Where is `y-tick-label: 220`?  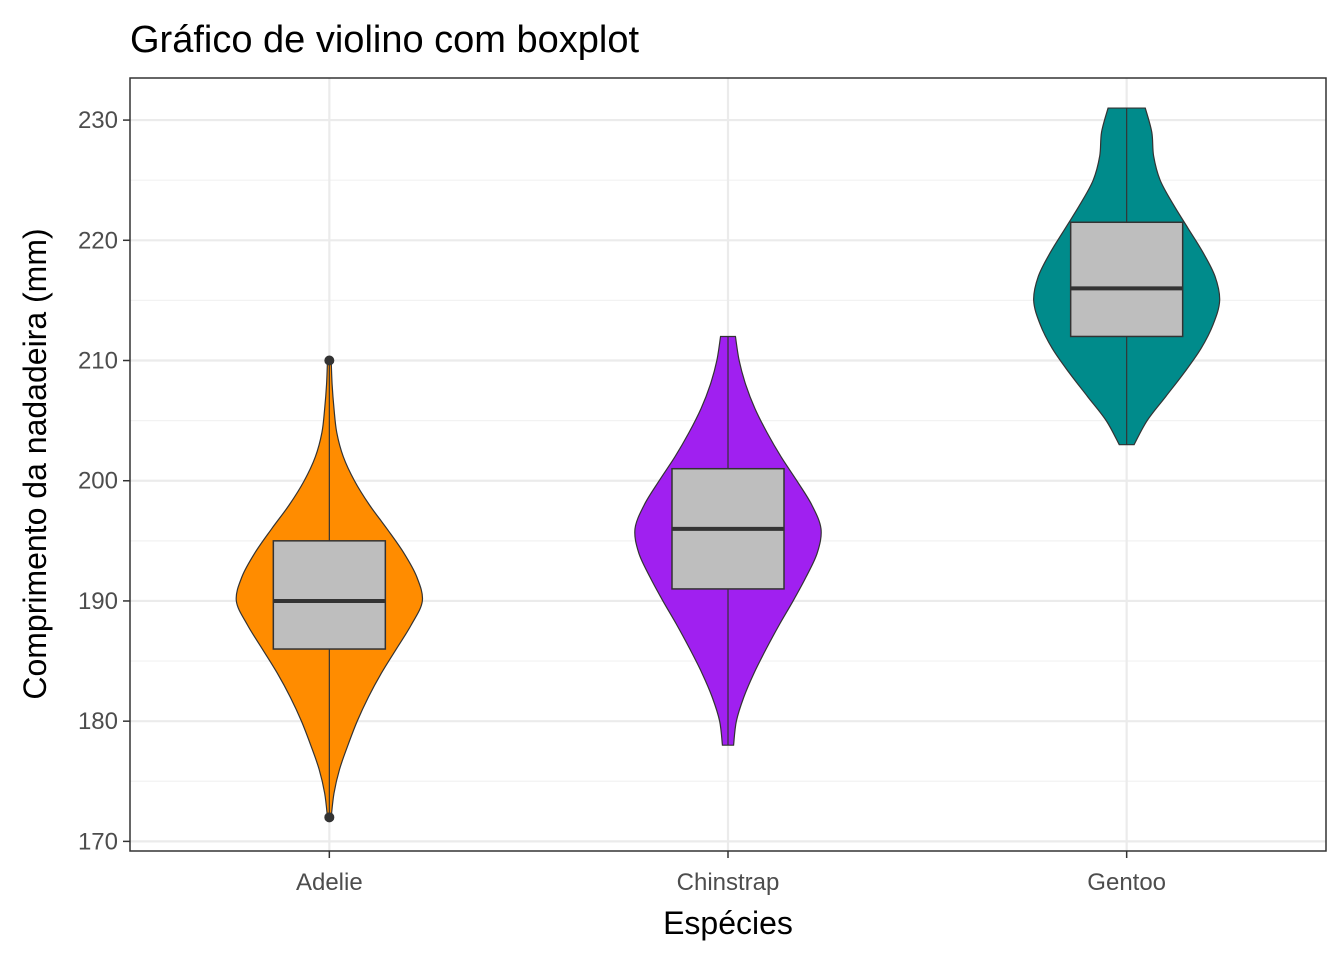
y-tick-label: 220 is located at coordinates (98, 240).